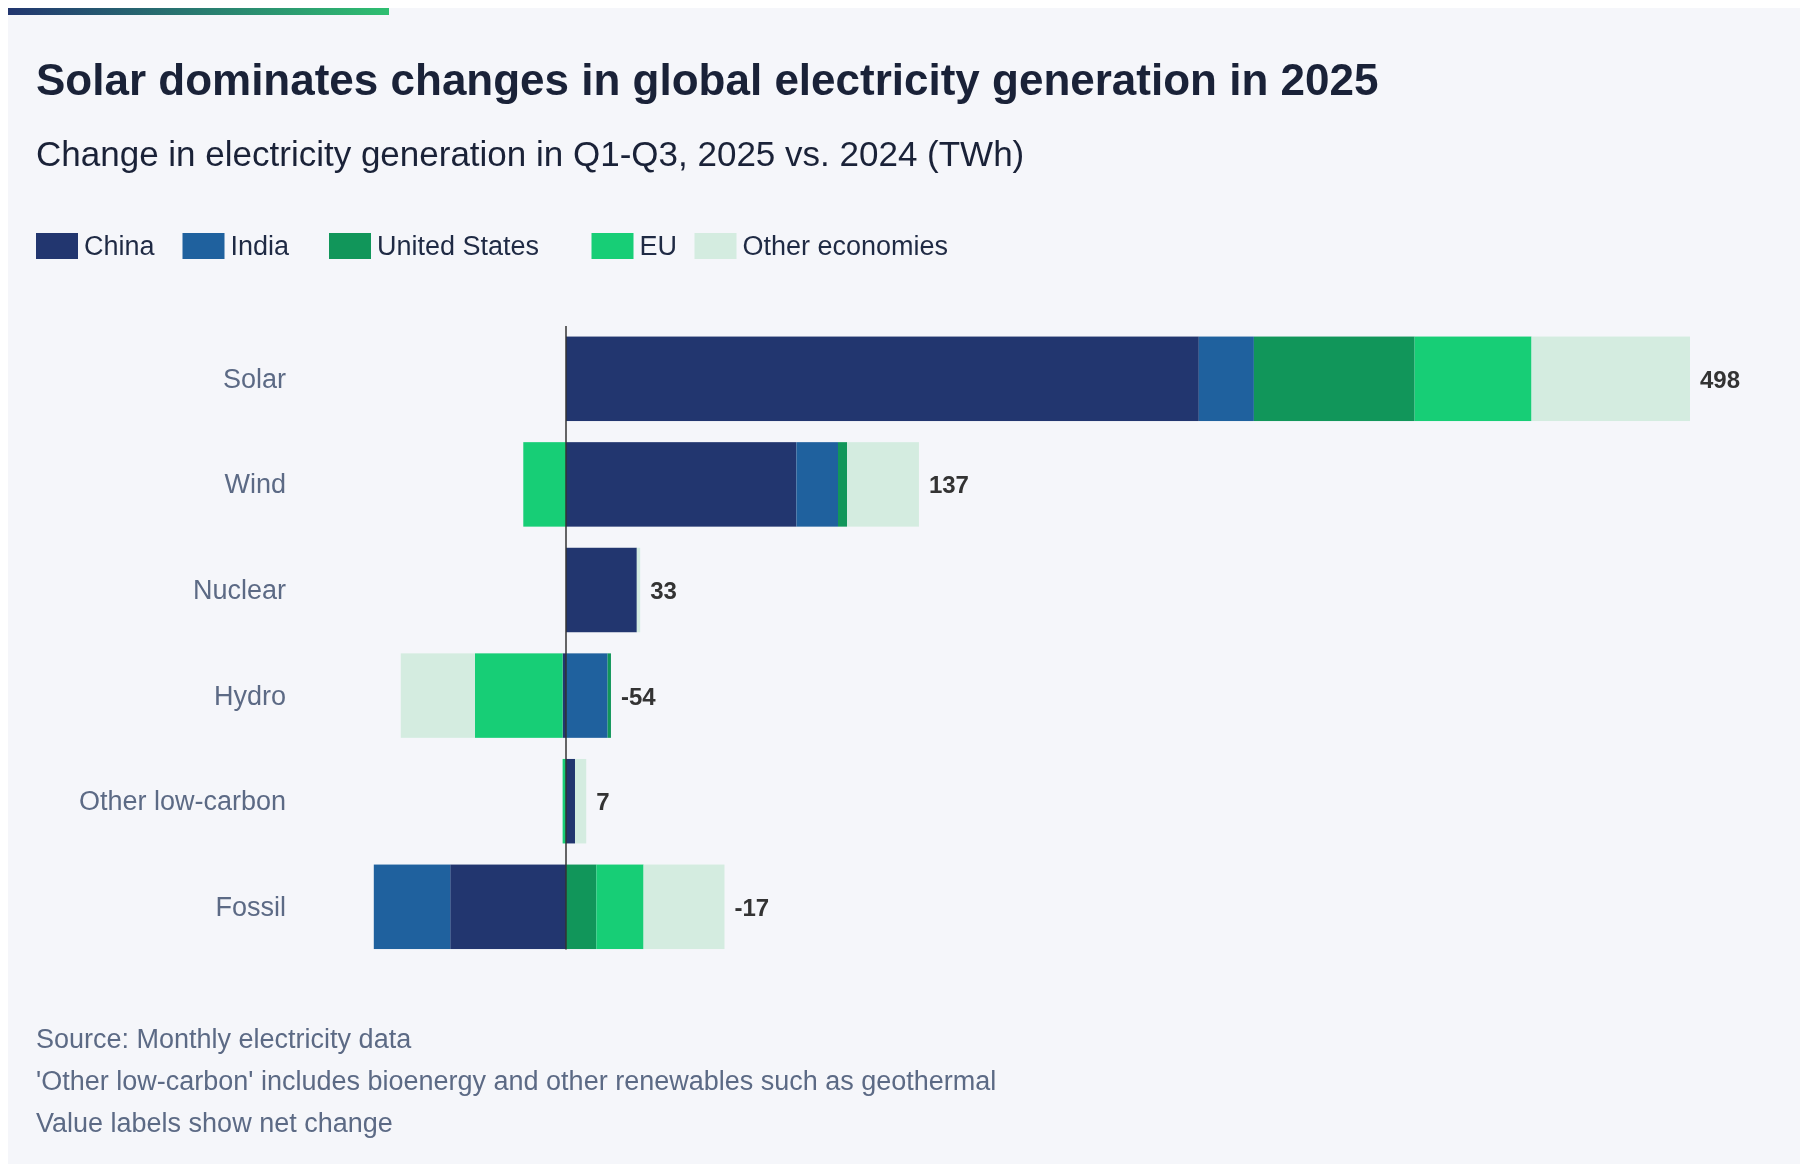 The height and width of the screenshot is (1164, 1800). Describe the element at coordinates (638, 696) in the screenshot. I see `annotation: -54` at that location.